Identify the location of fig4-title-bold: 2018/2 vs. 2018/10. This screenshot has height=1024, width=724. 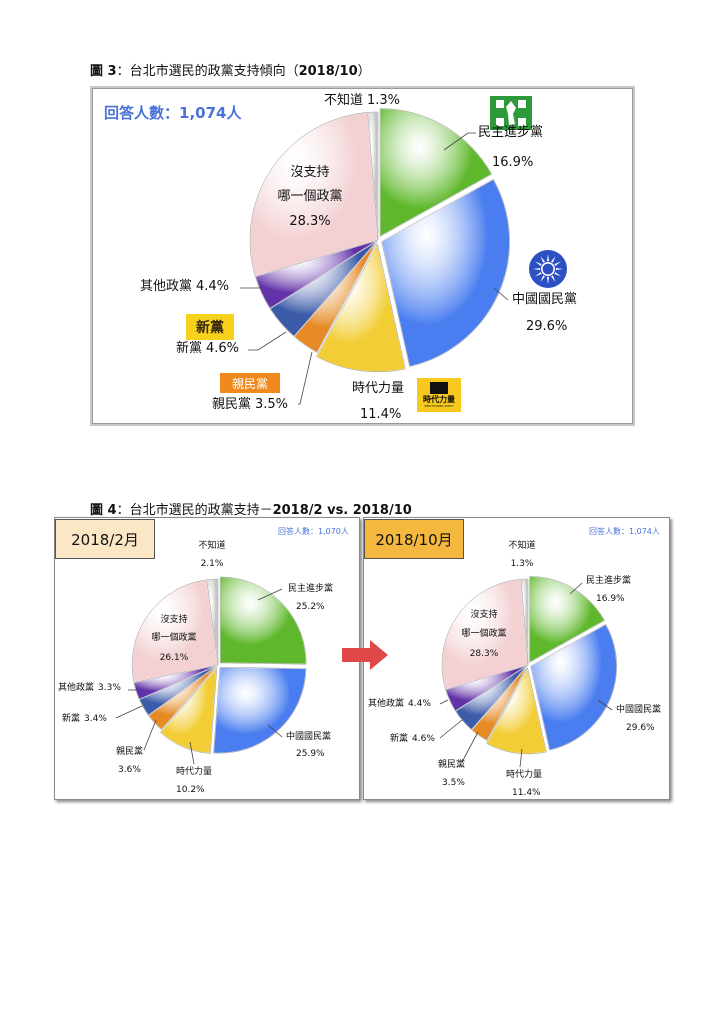
(342, 510).